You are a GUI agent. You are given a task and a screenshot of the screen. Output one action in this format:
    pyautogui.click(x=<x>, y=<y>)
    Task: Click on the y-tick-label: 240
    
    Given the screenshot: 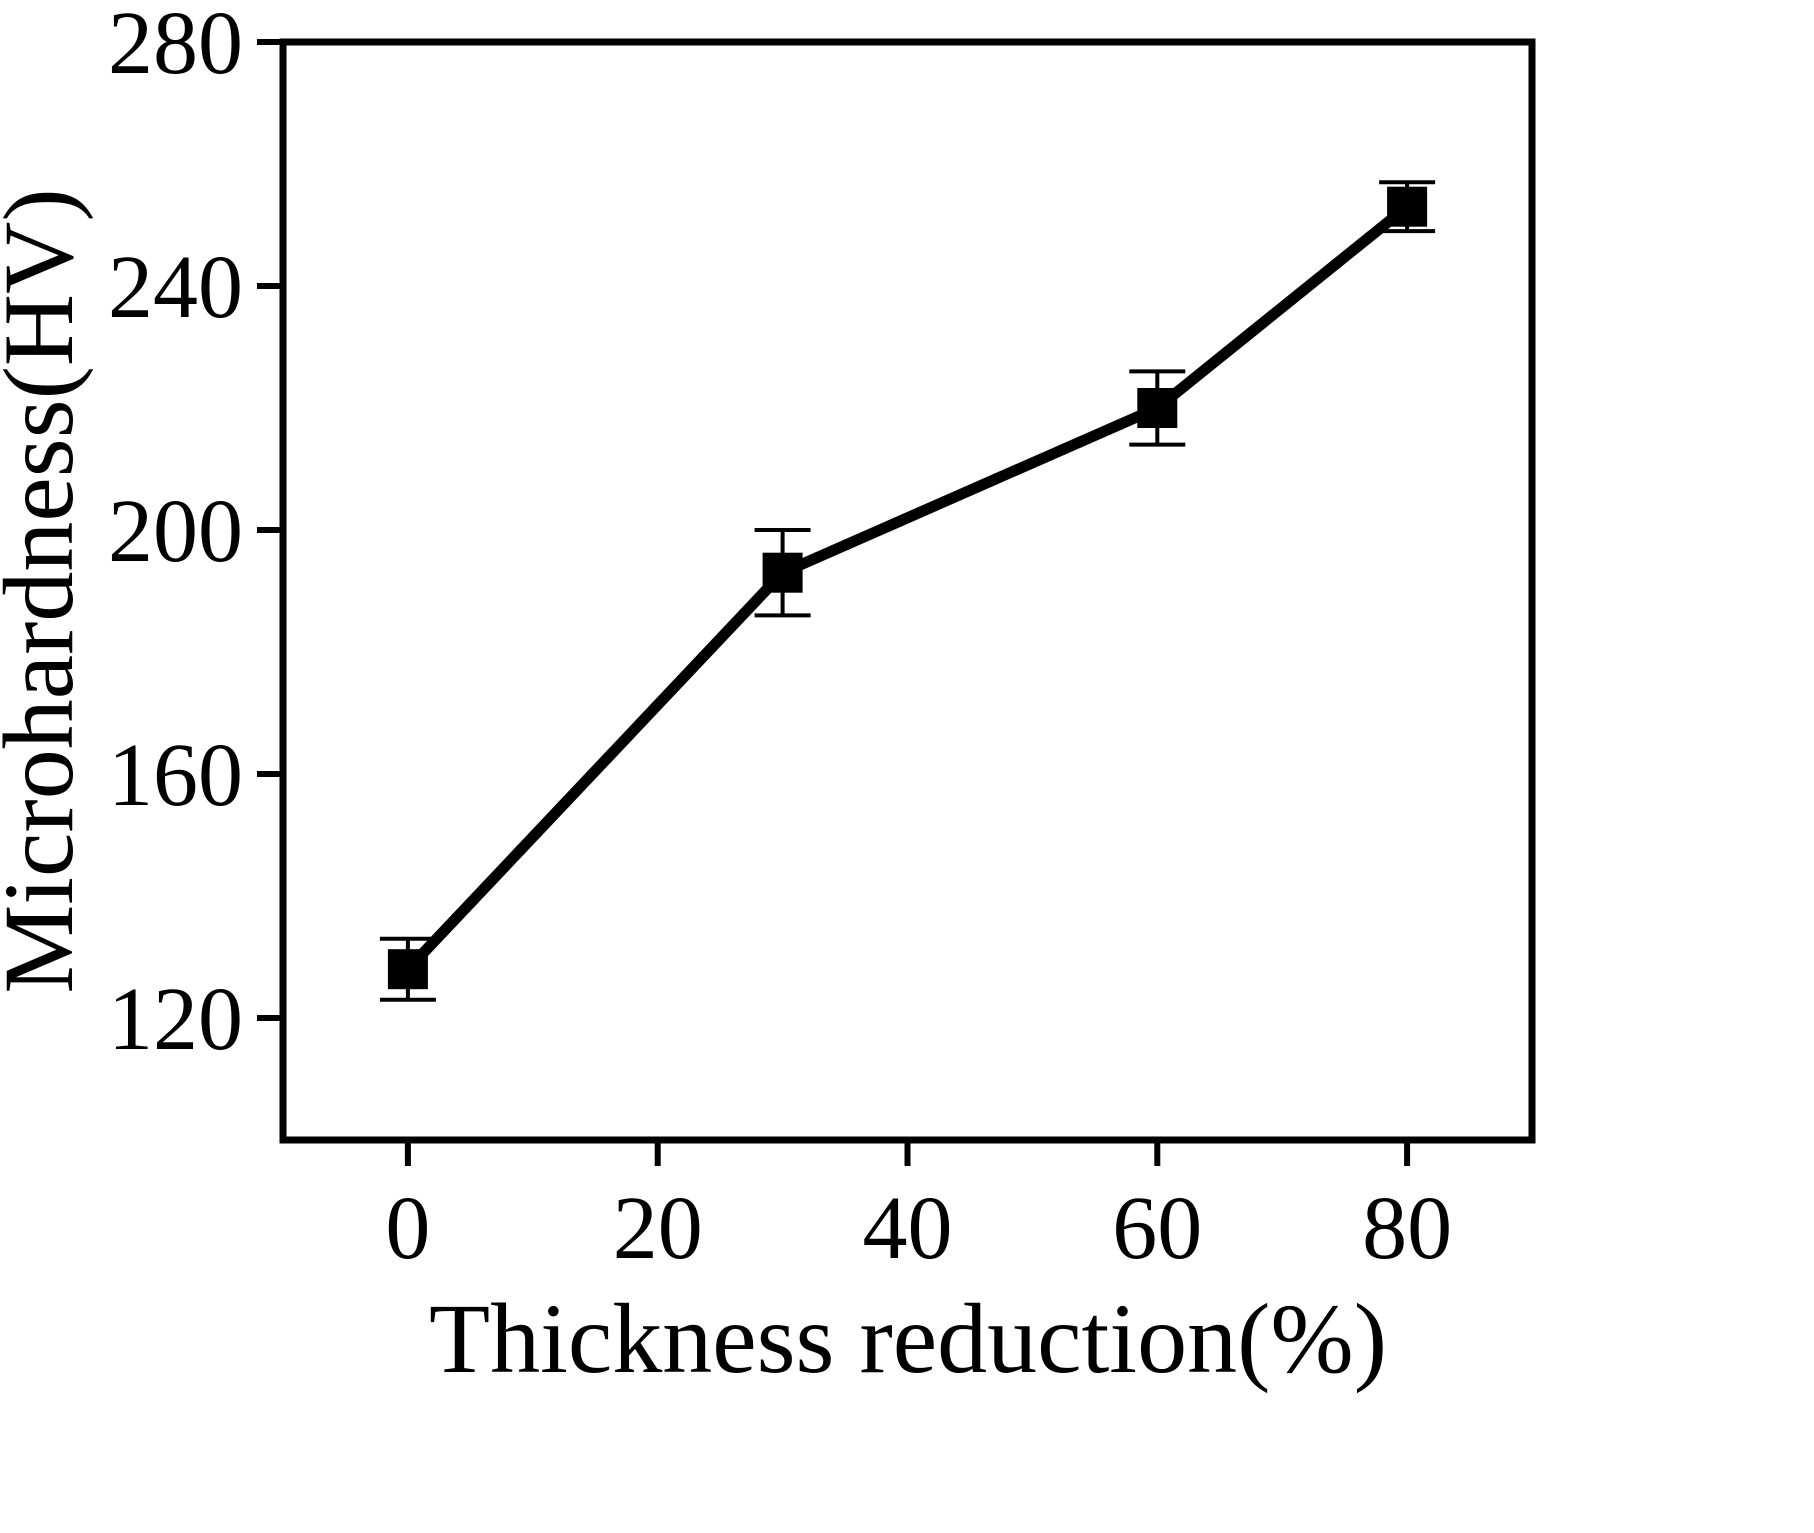 What is the action you would take?
    pyautogui.click(x=175, y=287)
    